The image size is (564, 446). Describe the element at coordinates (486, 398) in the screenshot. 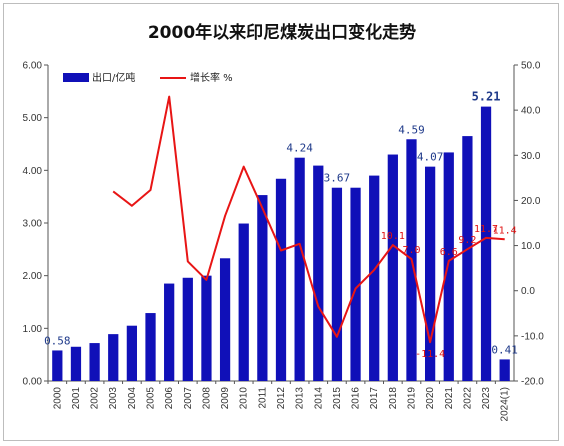

I see `x-tick-label: 2023` at that location.